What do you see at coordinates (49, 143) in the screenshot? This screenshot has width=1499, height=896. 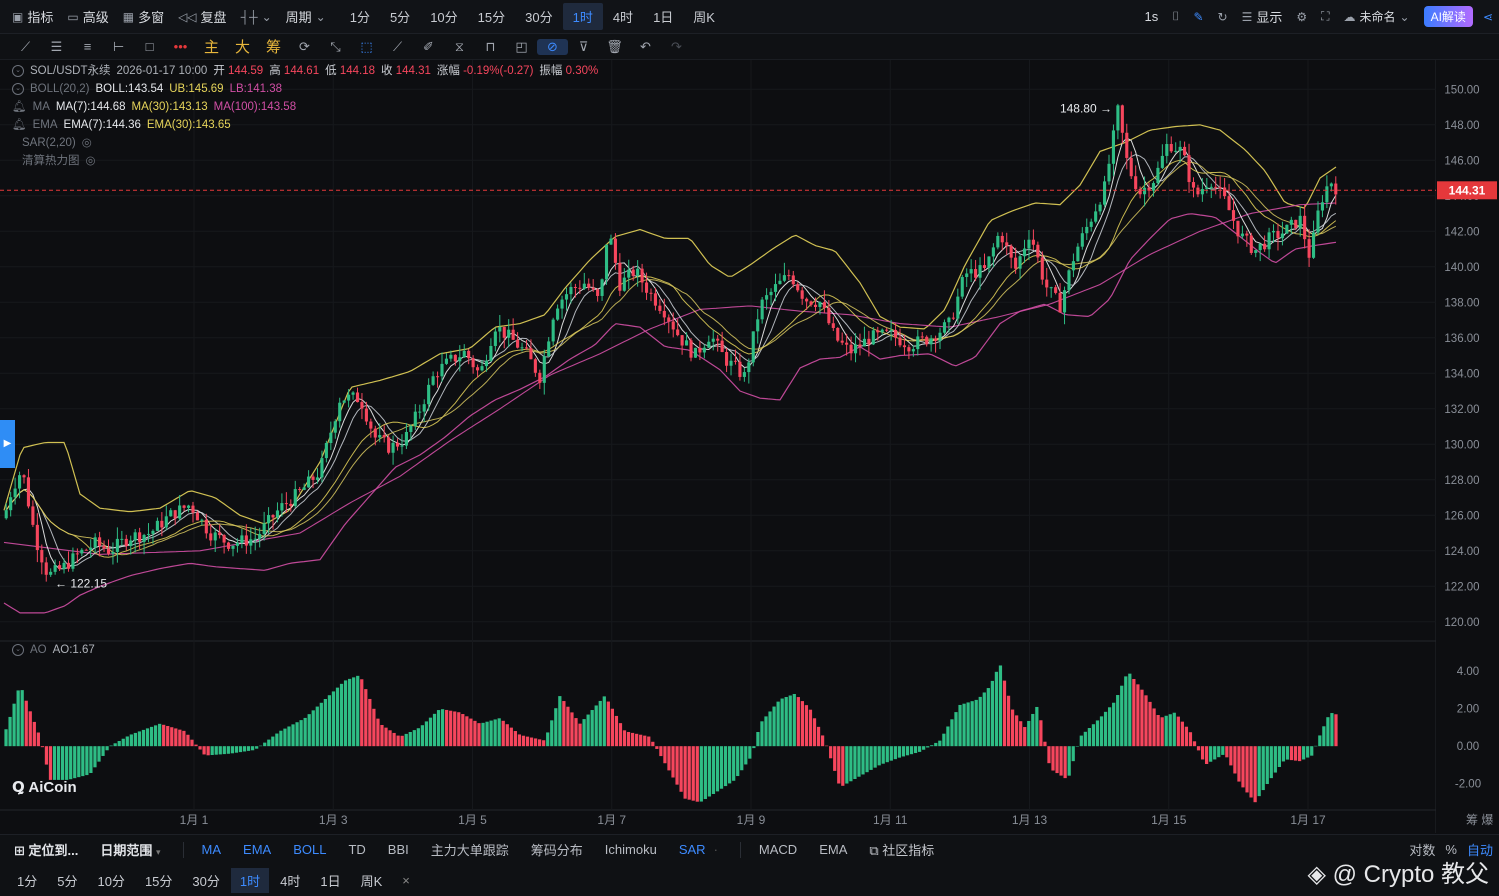 I see `sar-name: SAR(2,20)` at bounding box center [49, 143].